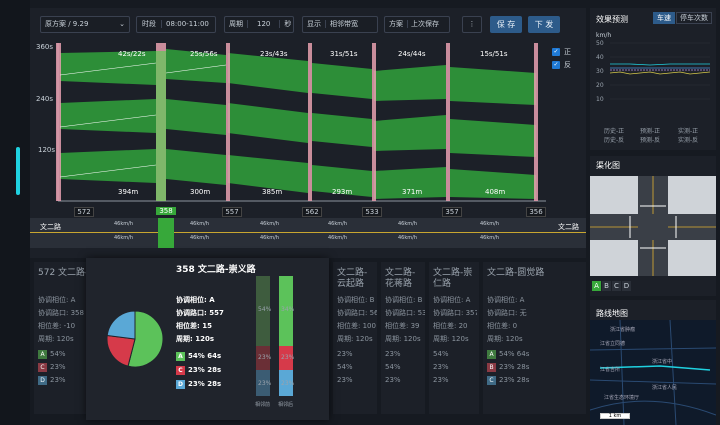 This screenshot has width=720, height=425. What do you see at coordinates (450, 326) in the screenshot?
I see `card-offset: 相位差: 20` at bounding box center [450, 326].